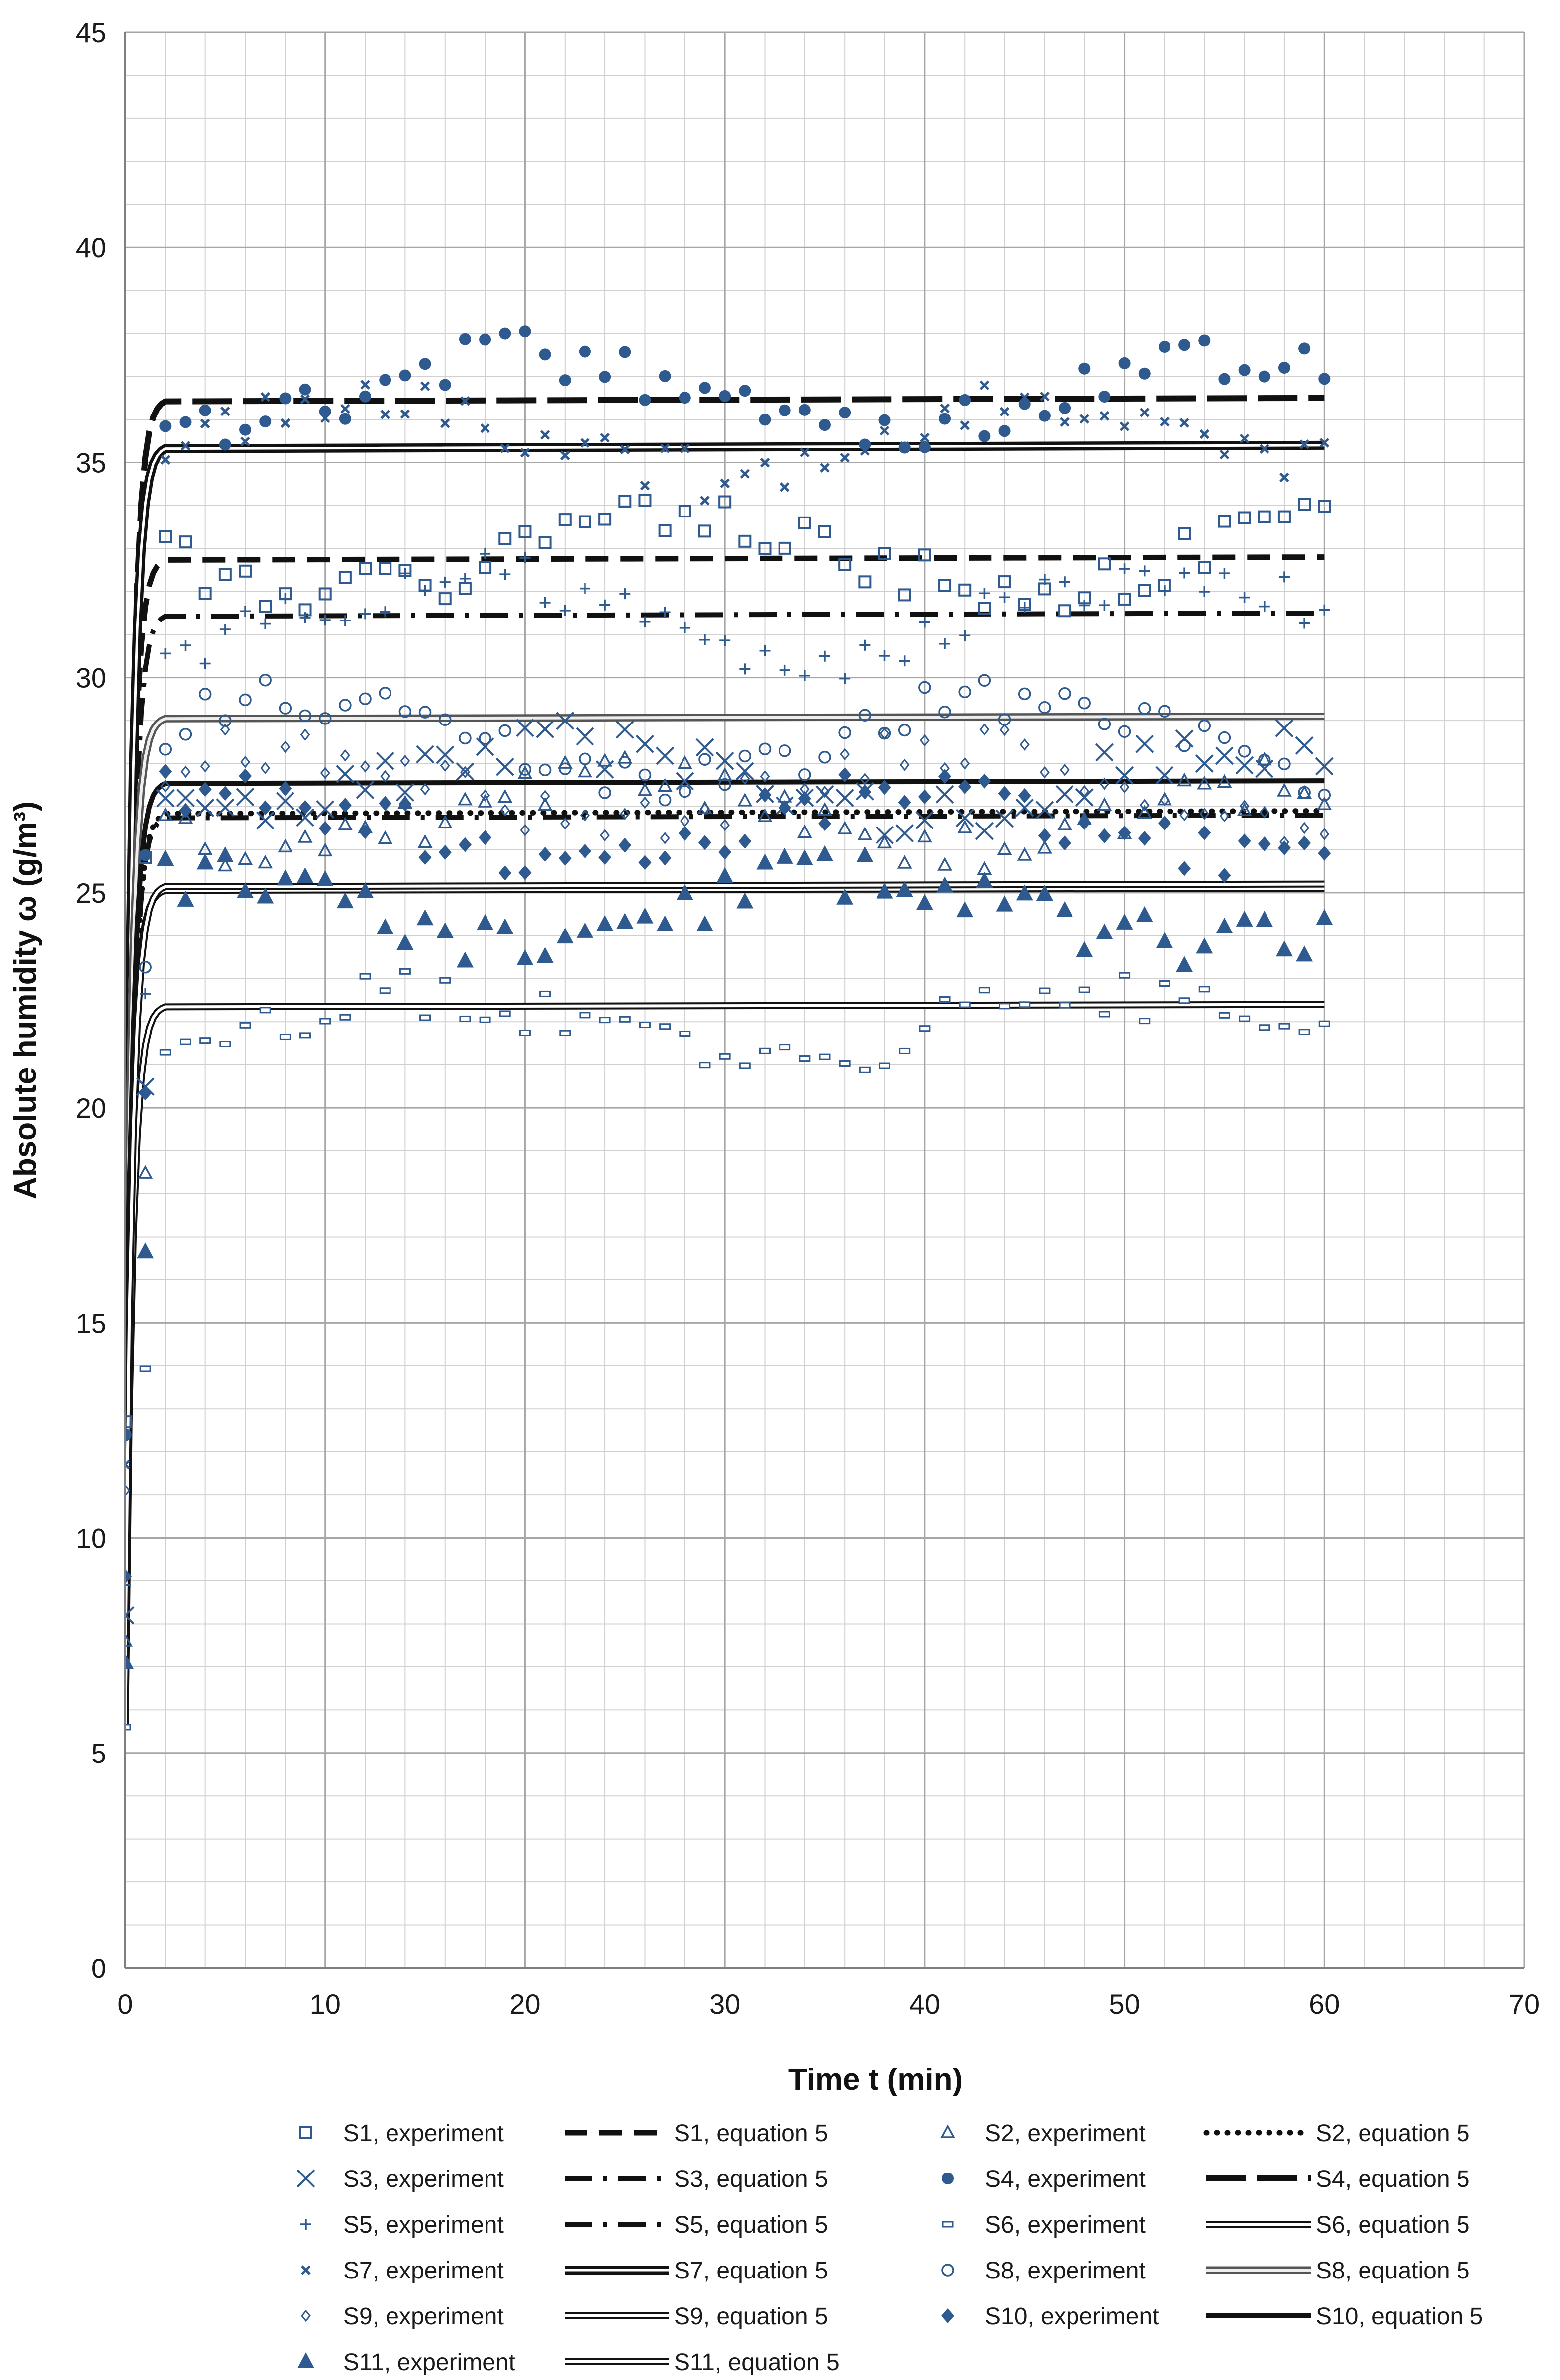  What do you see at coordinates (751, 2271) in the screenshot?
I see `legend-label: S7, equation 5` at bounding box center [751, 2271].